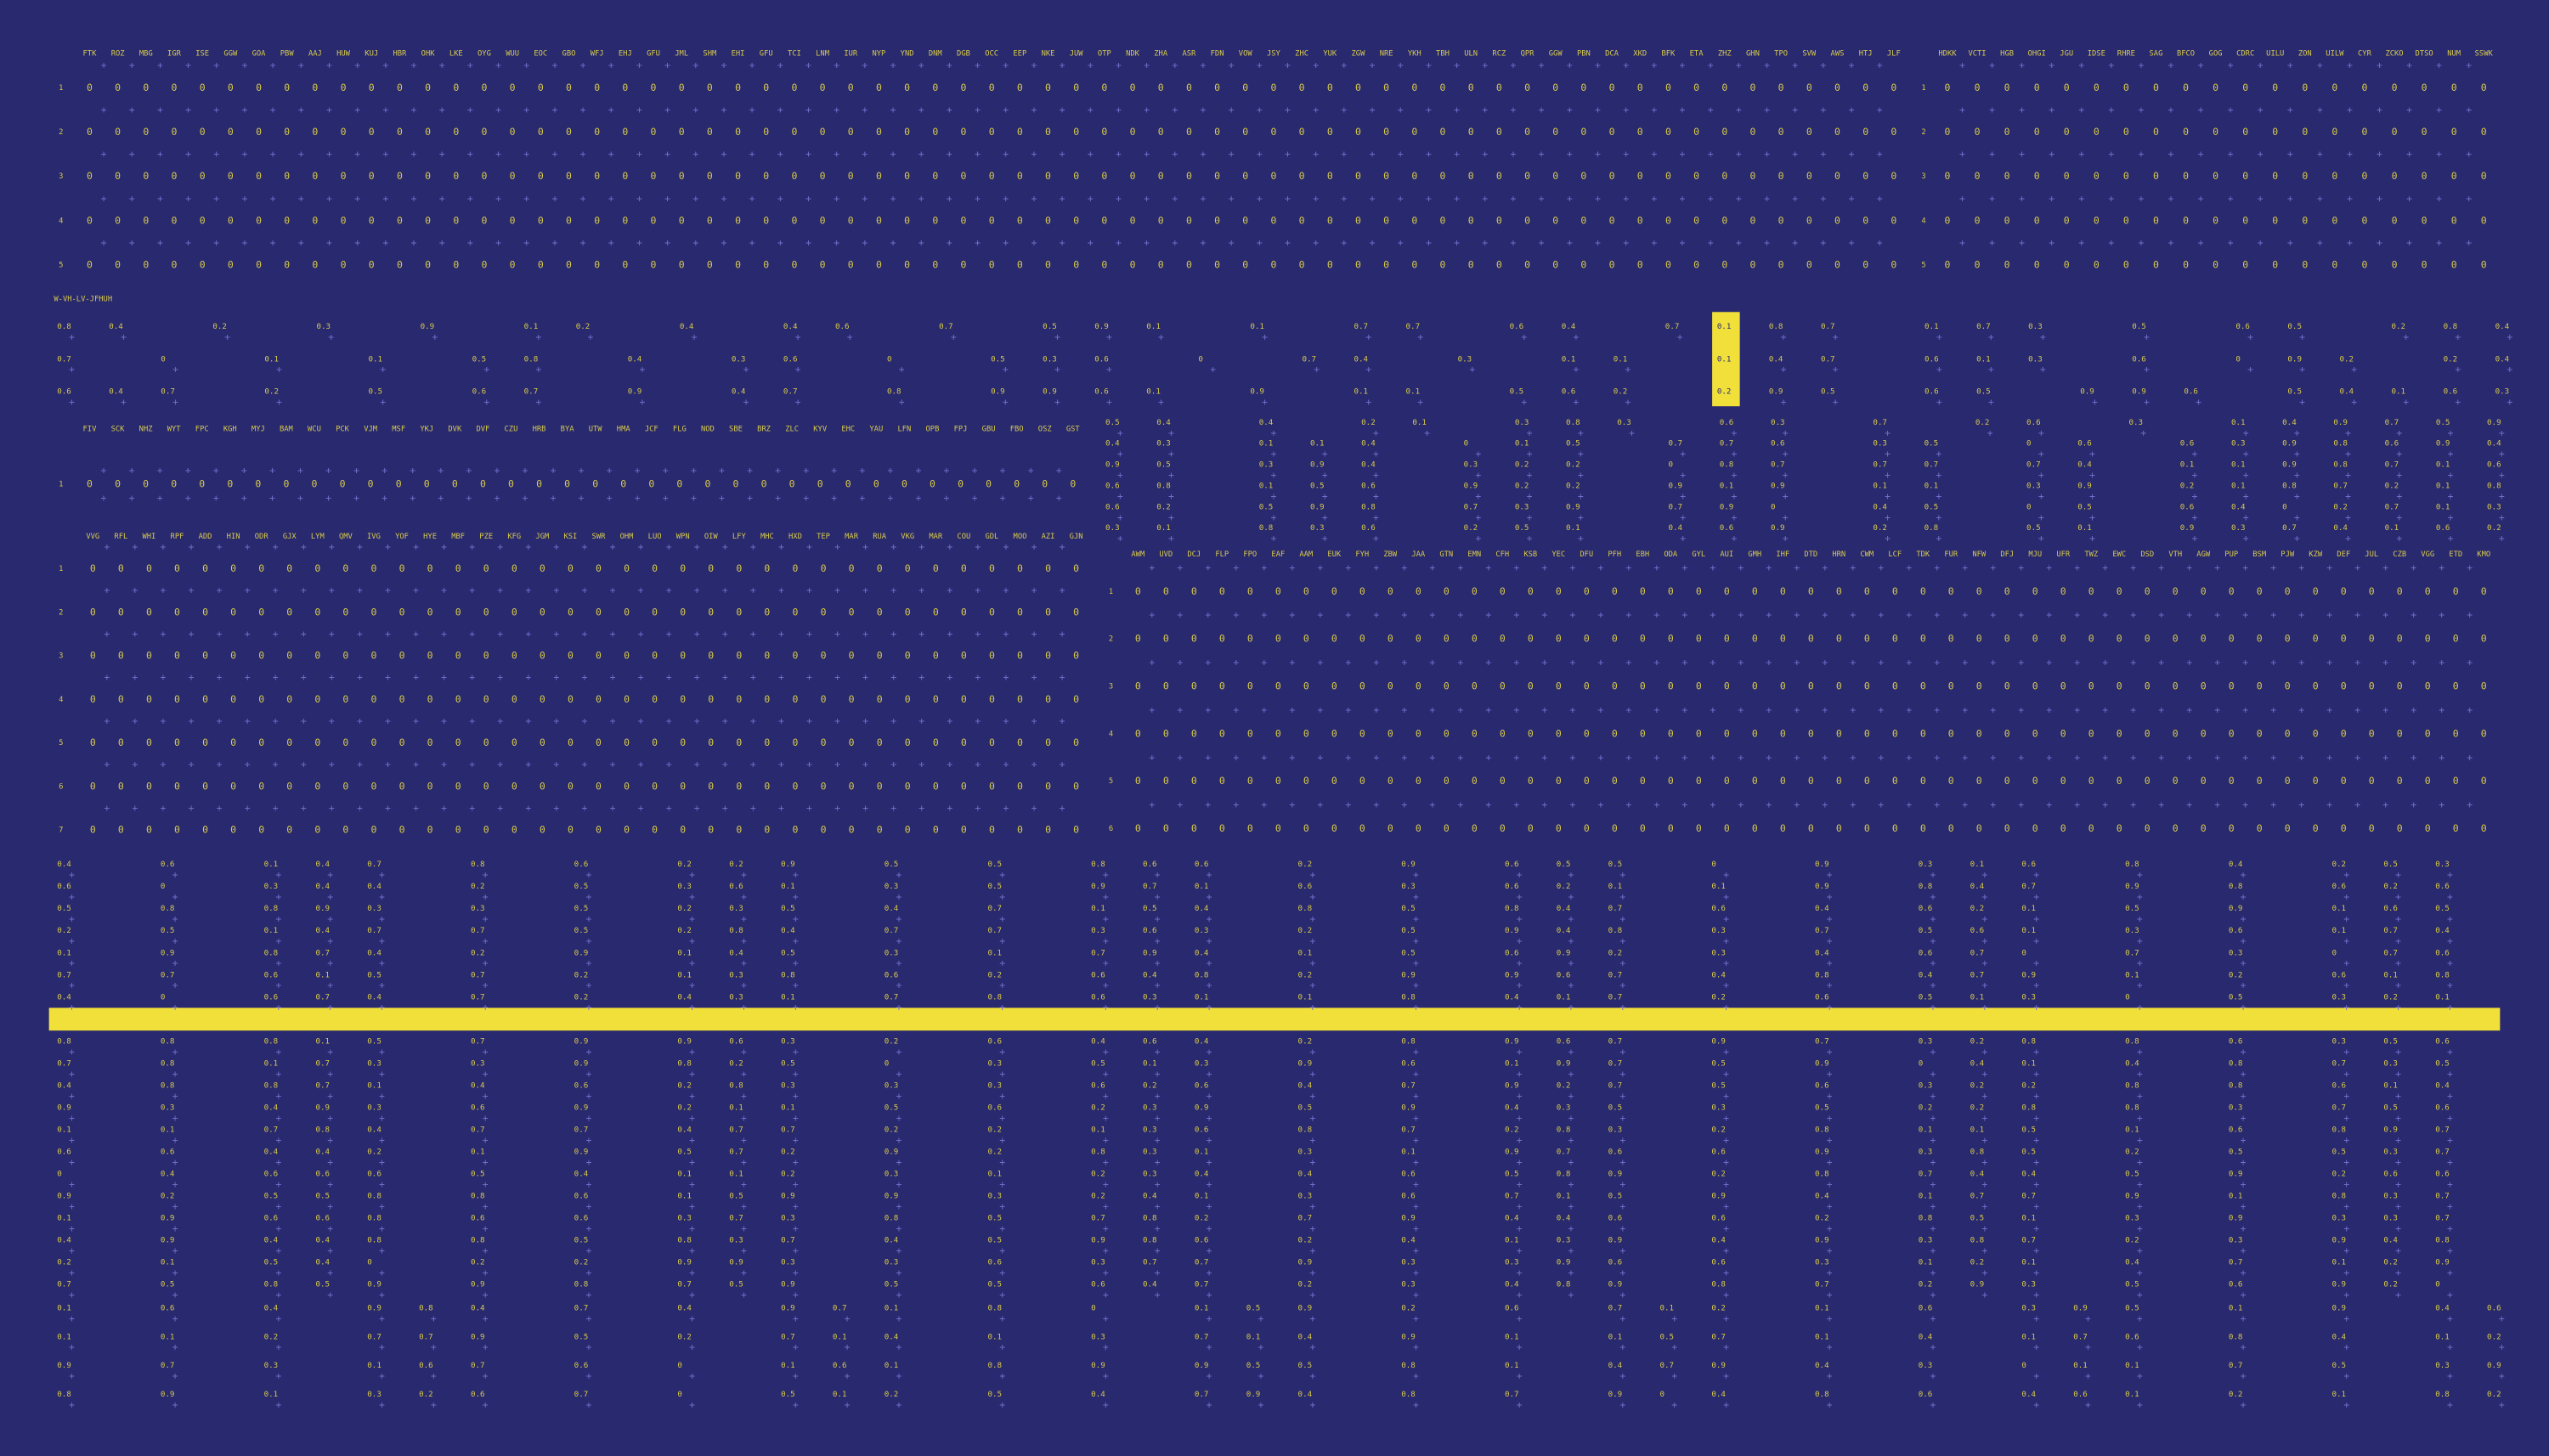  Describe the element at coordinates (852, 537) in the screenshot. I see `column-header: MAR` at that location.